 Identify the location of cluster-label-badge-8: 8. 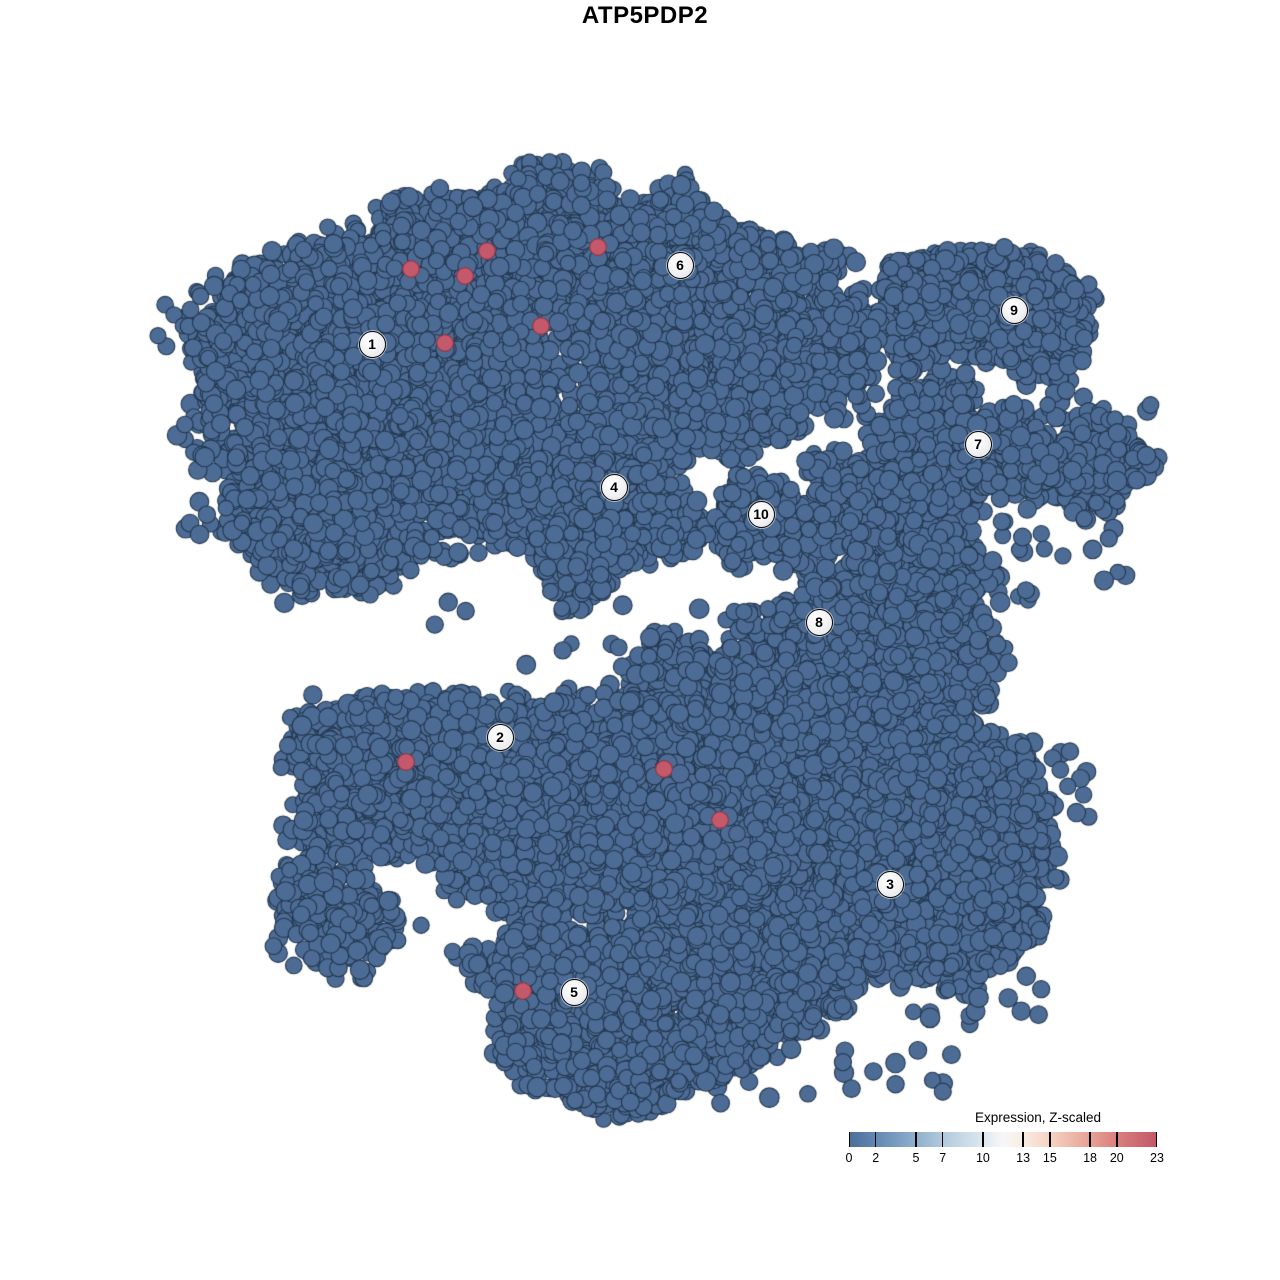
(819, 622).